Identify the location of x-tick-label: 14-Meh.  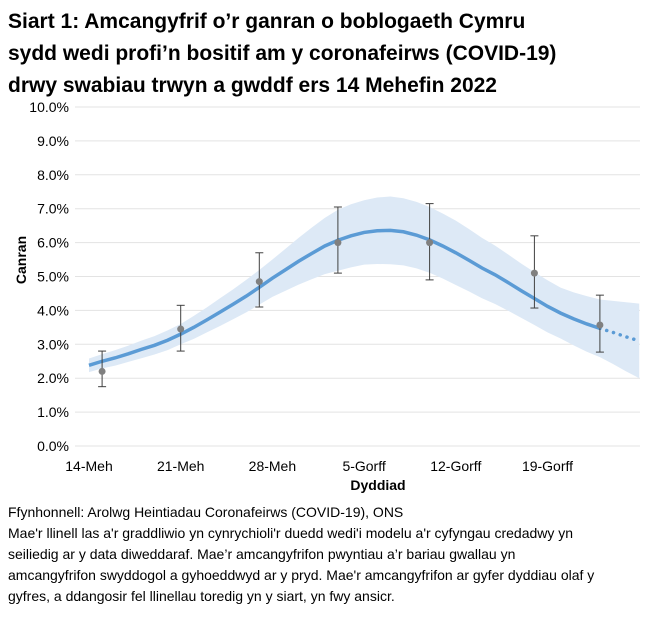
(88, 466).